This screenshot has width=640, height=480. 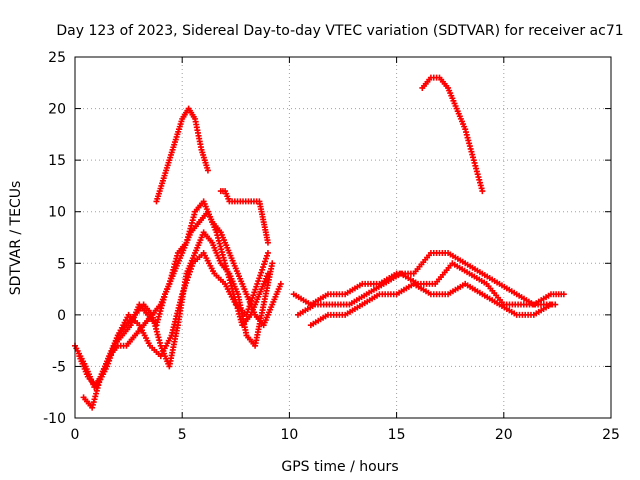 I want to click on y-tick-label: 15, so click(x=57, y=161).